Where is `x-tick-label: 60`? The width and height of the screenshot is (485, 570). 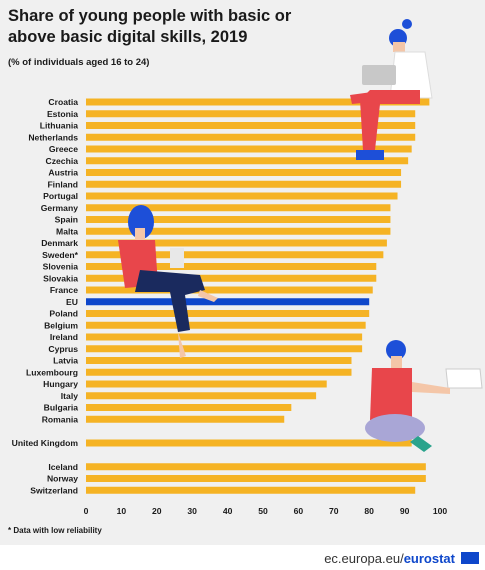 x-tick-label: 60 is located at coordinates (299, 511).